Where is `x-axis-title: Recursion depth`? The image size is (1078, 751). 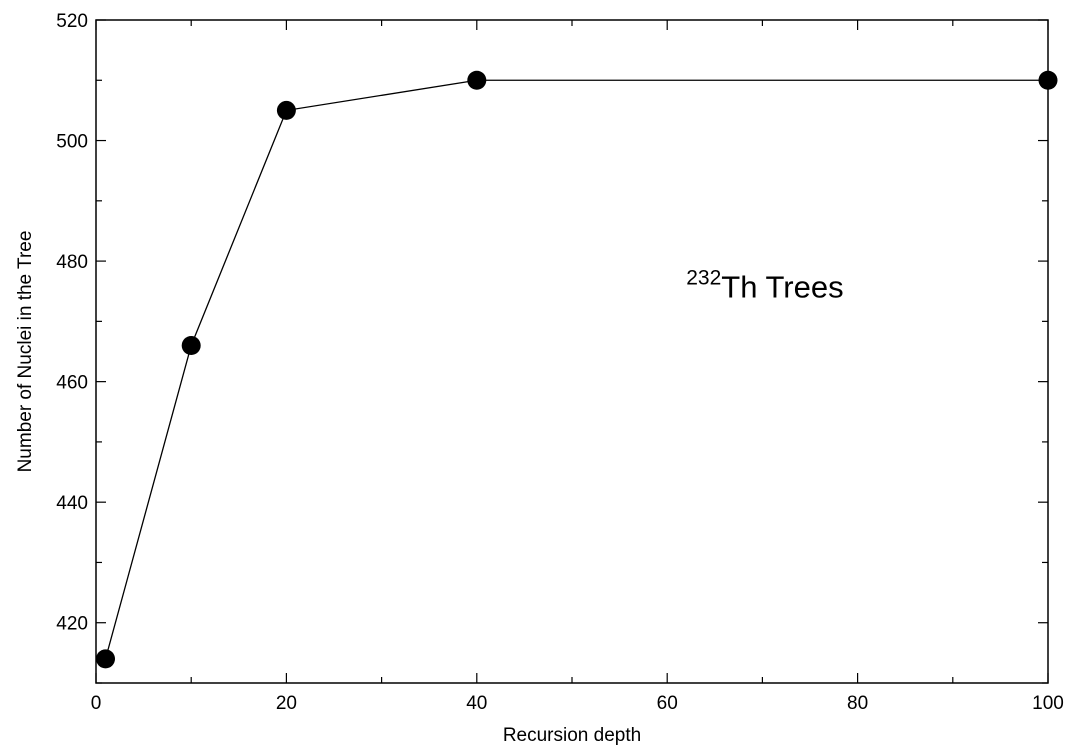
x-axis-title: Recursion depth is located at coordinates (572, 735).